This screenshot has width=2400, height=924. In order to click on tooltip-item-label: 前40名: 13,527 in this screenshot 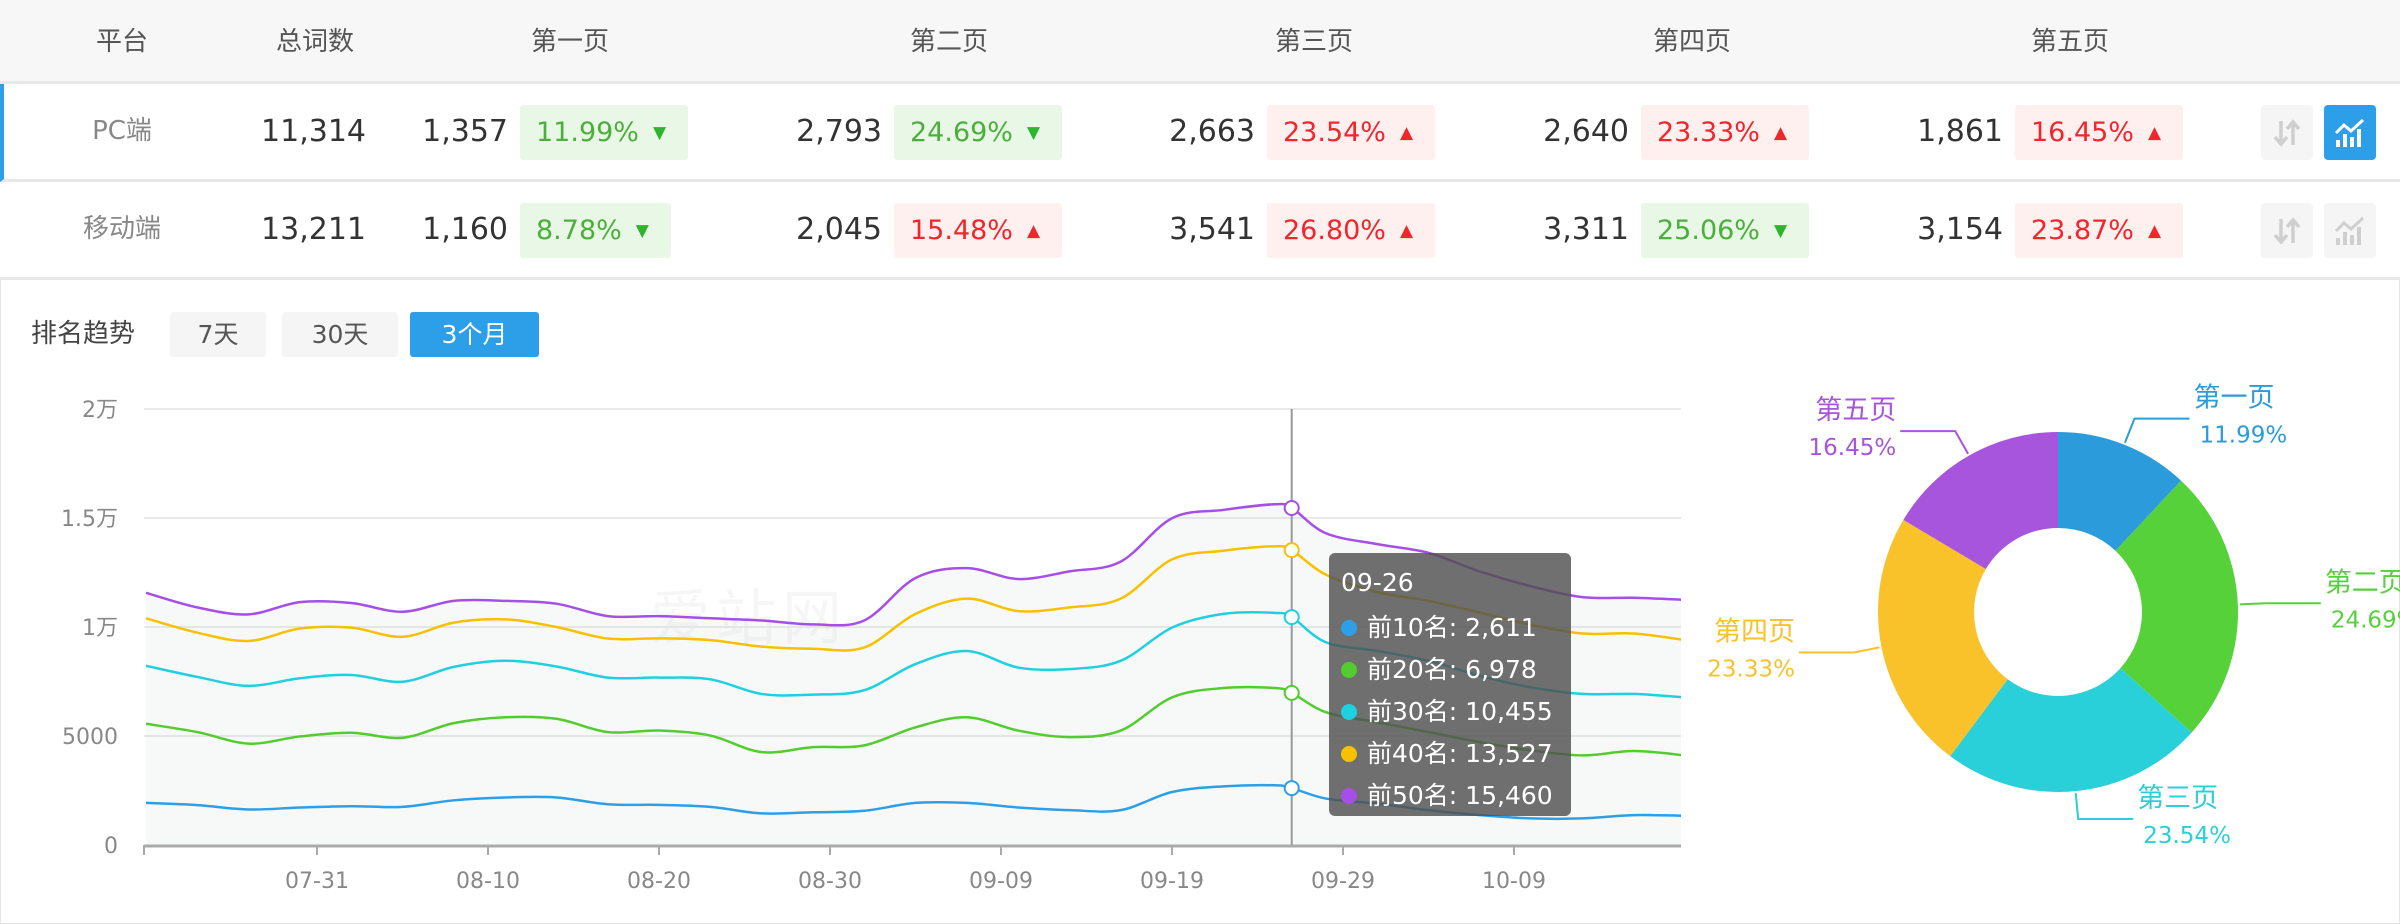, I will do `click(1460, 753)`.